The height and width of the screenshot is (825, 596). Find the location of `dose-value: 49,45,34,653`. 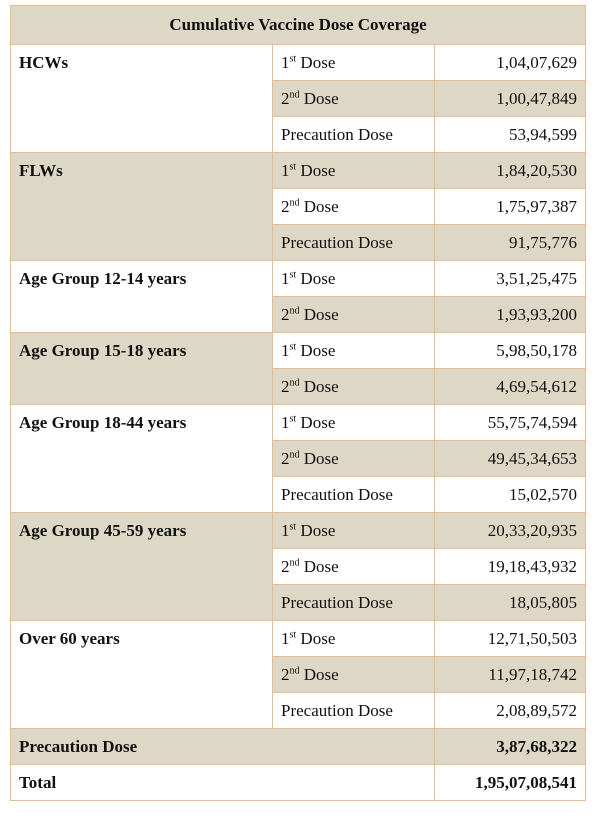

dose-value: 49,45,34,653 is located at coordinates (510, 458).